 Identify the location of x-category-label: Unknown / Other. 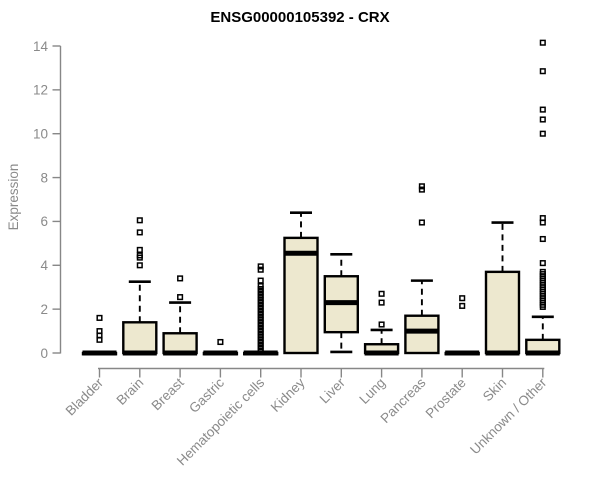
(508, 416).